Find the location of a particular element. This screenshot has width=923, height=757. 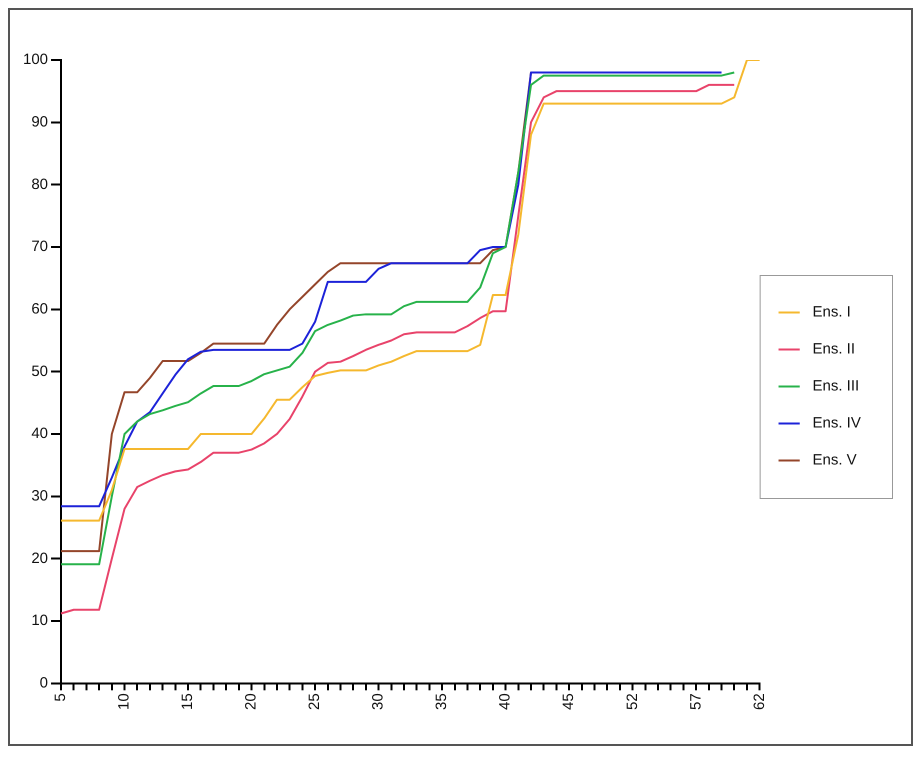

x-tick-label: 5 is located at coordinates (61, 697).